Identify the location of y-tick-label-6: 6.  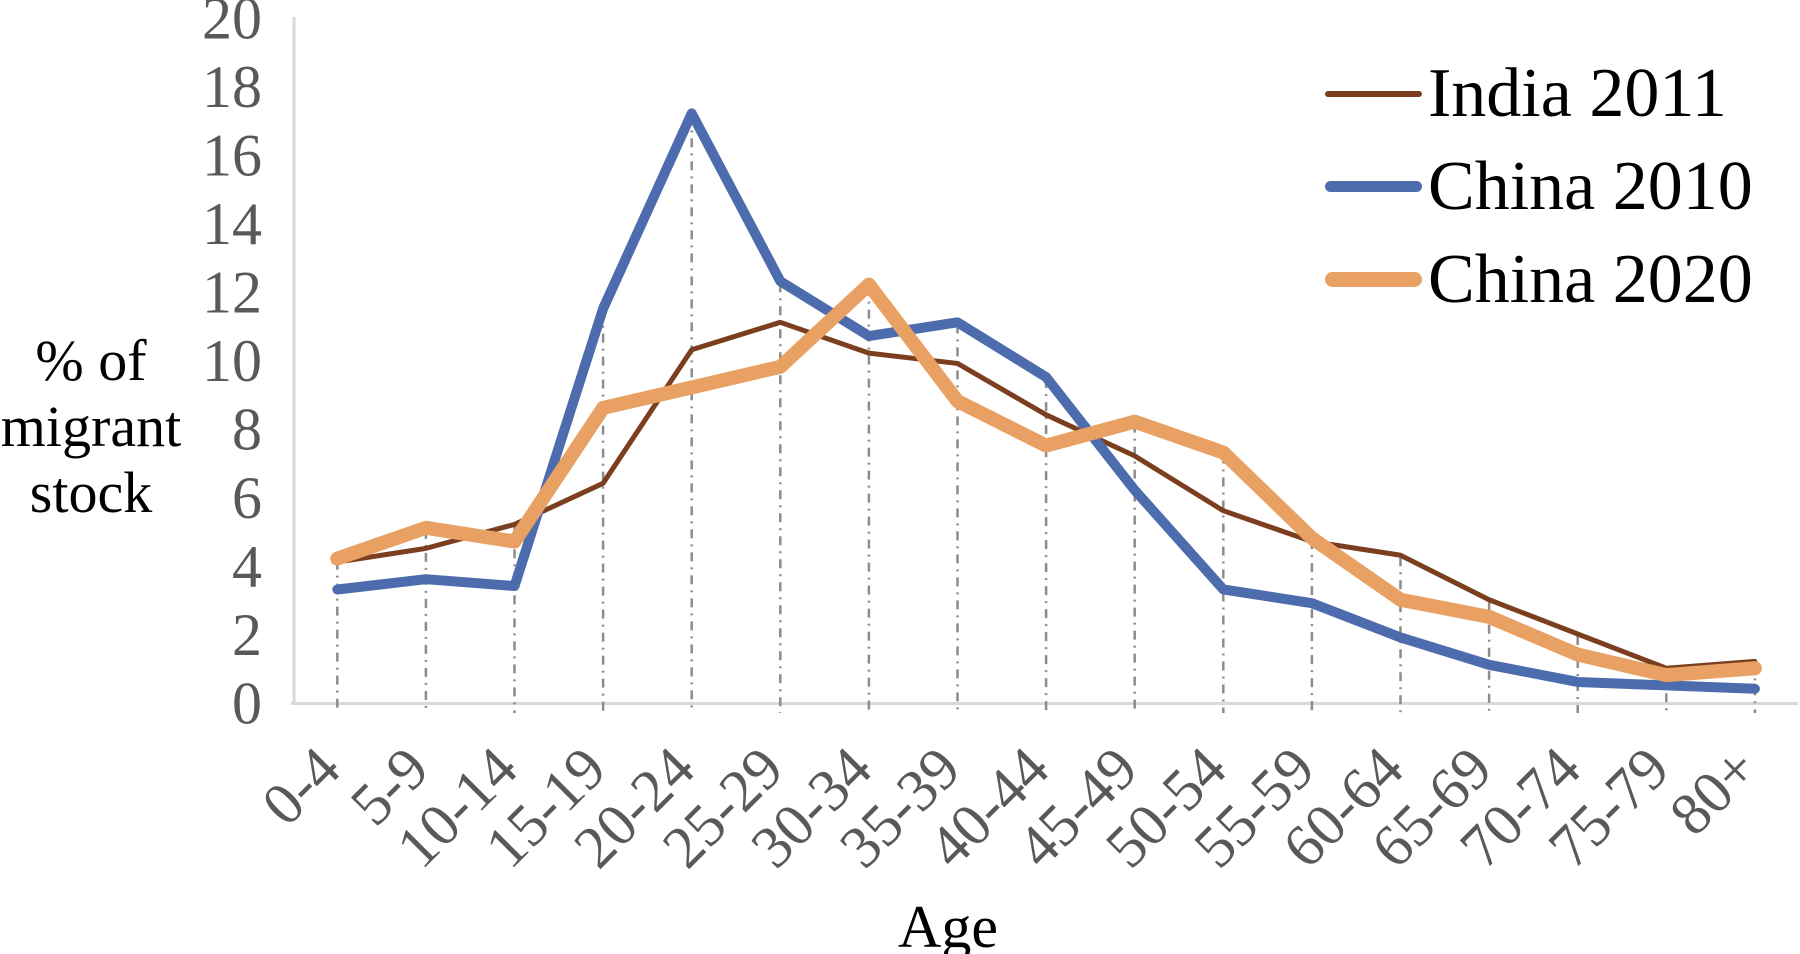
(247, 498).